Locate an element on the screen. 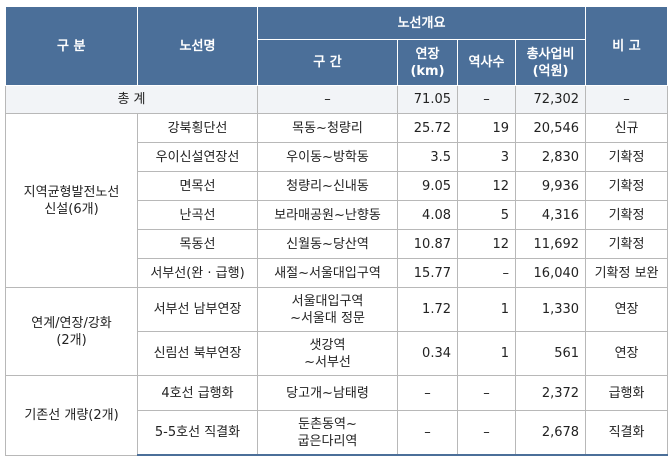  route-name: 신림선 북부연장 is located at coordinates (197, 353).